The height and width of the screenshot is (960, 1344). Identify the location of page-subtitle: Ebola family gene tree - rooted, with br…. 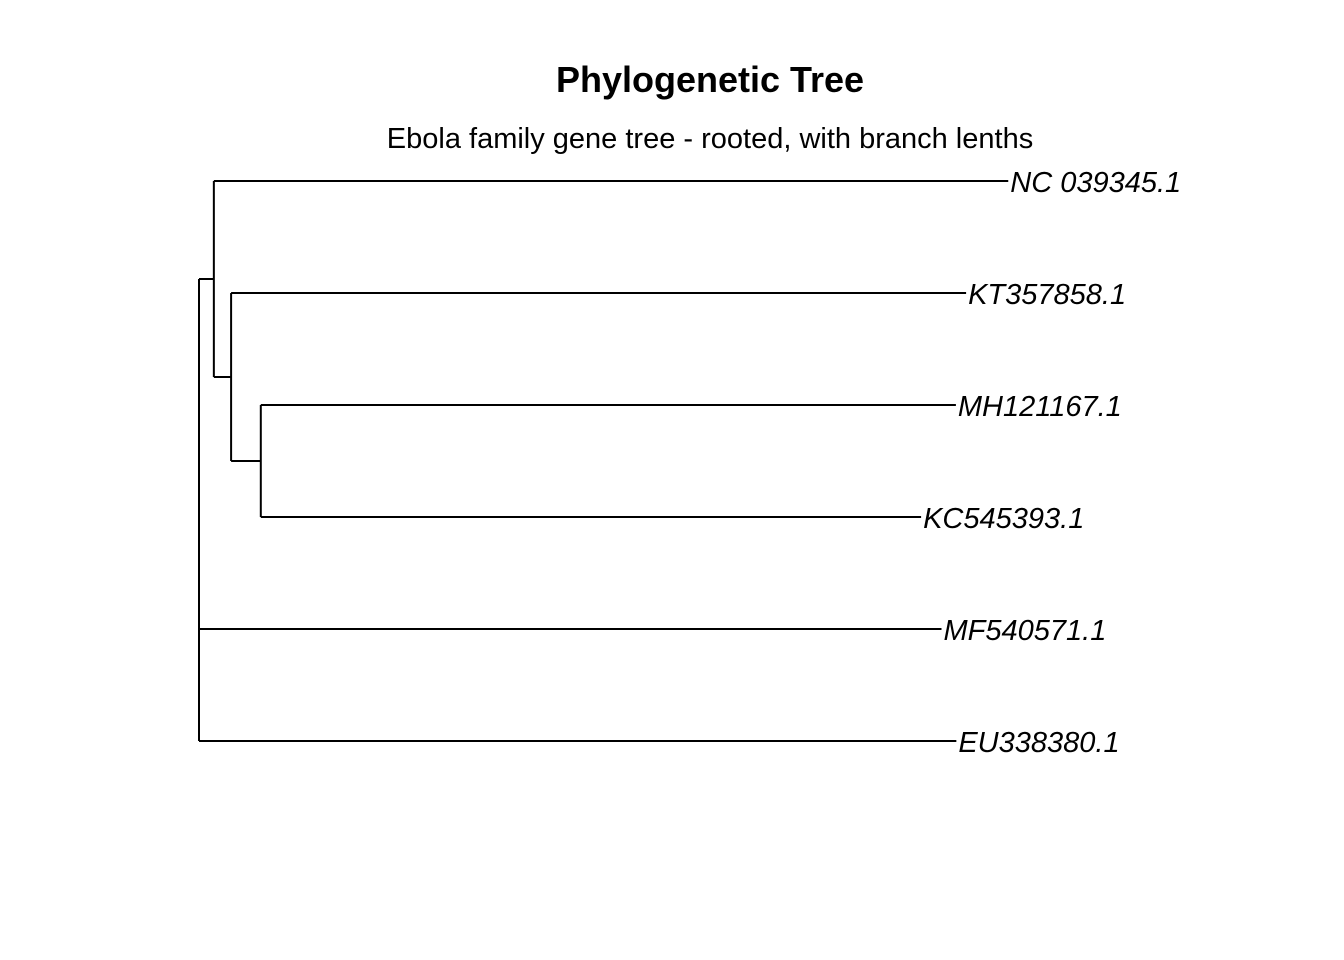
(710, 139).